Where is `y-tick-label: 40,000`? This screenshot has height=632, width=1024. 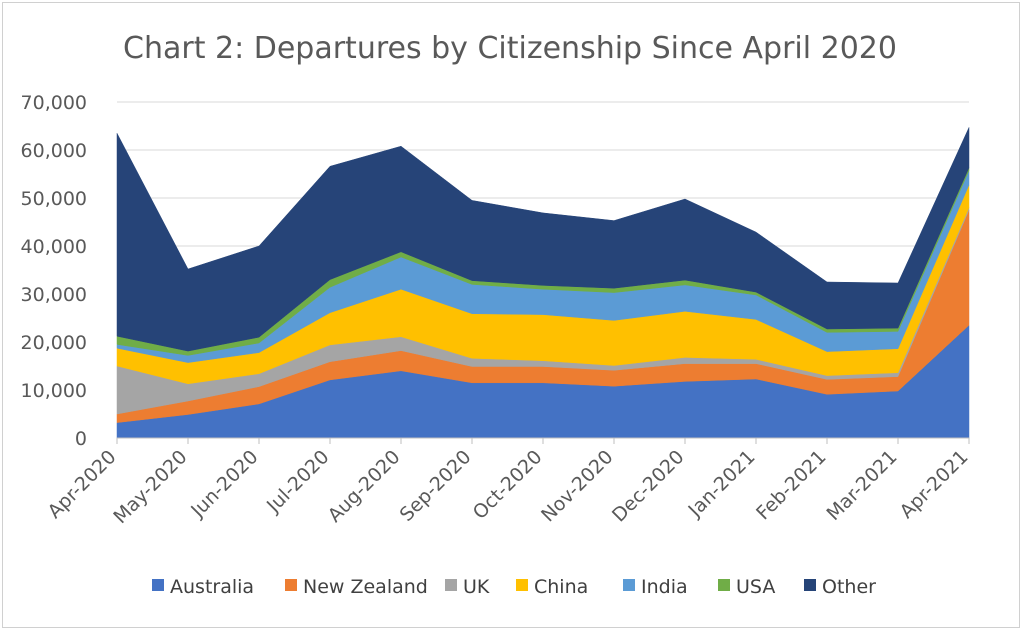
y-tick-label: 40,000 is located at coordinates (54, 247).